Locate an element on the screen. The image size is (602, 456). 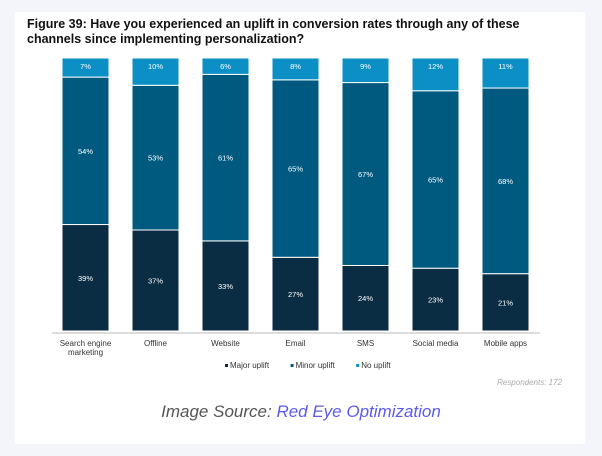
category-label: SMS is located at coordinates (365, 343).